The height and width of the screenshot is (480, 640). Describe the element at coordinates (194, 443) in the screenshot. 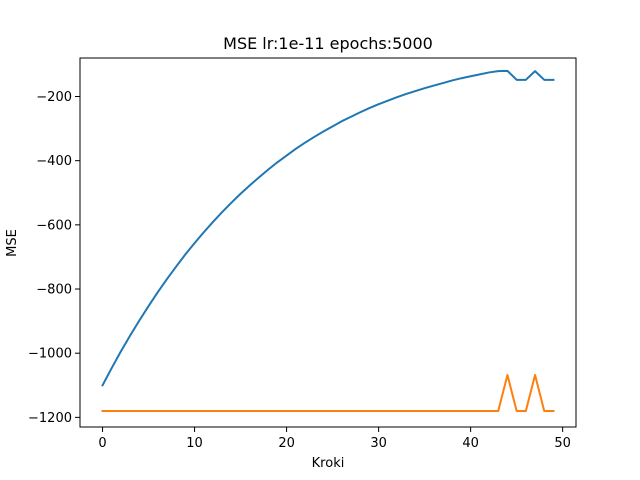

I see `x-tick-label: 10` at that location.